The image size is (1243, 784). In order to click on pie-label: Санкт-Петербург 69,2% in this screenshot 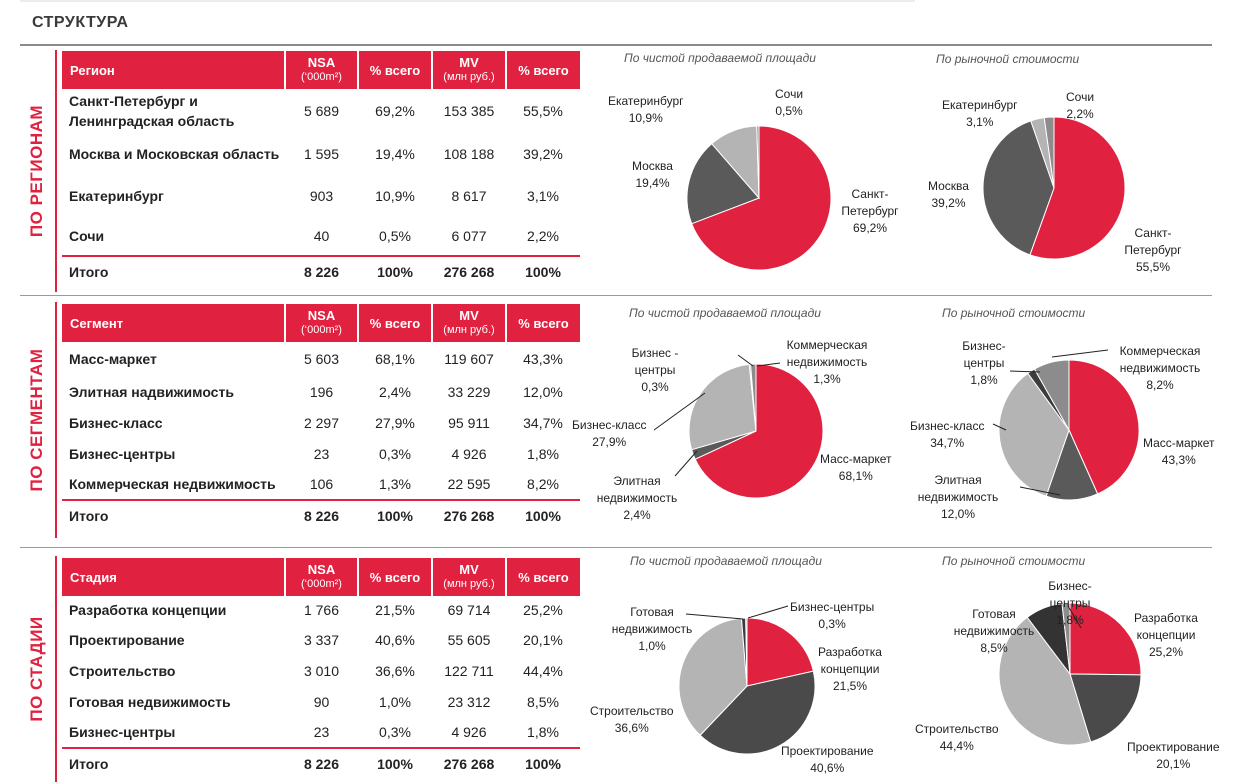, I will do `click(870, 211)`.